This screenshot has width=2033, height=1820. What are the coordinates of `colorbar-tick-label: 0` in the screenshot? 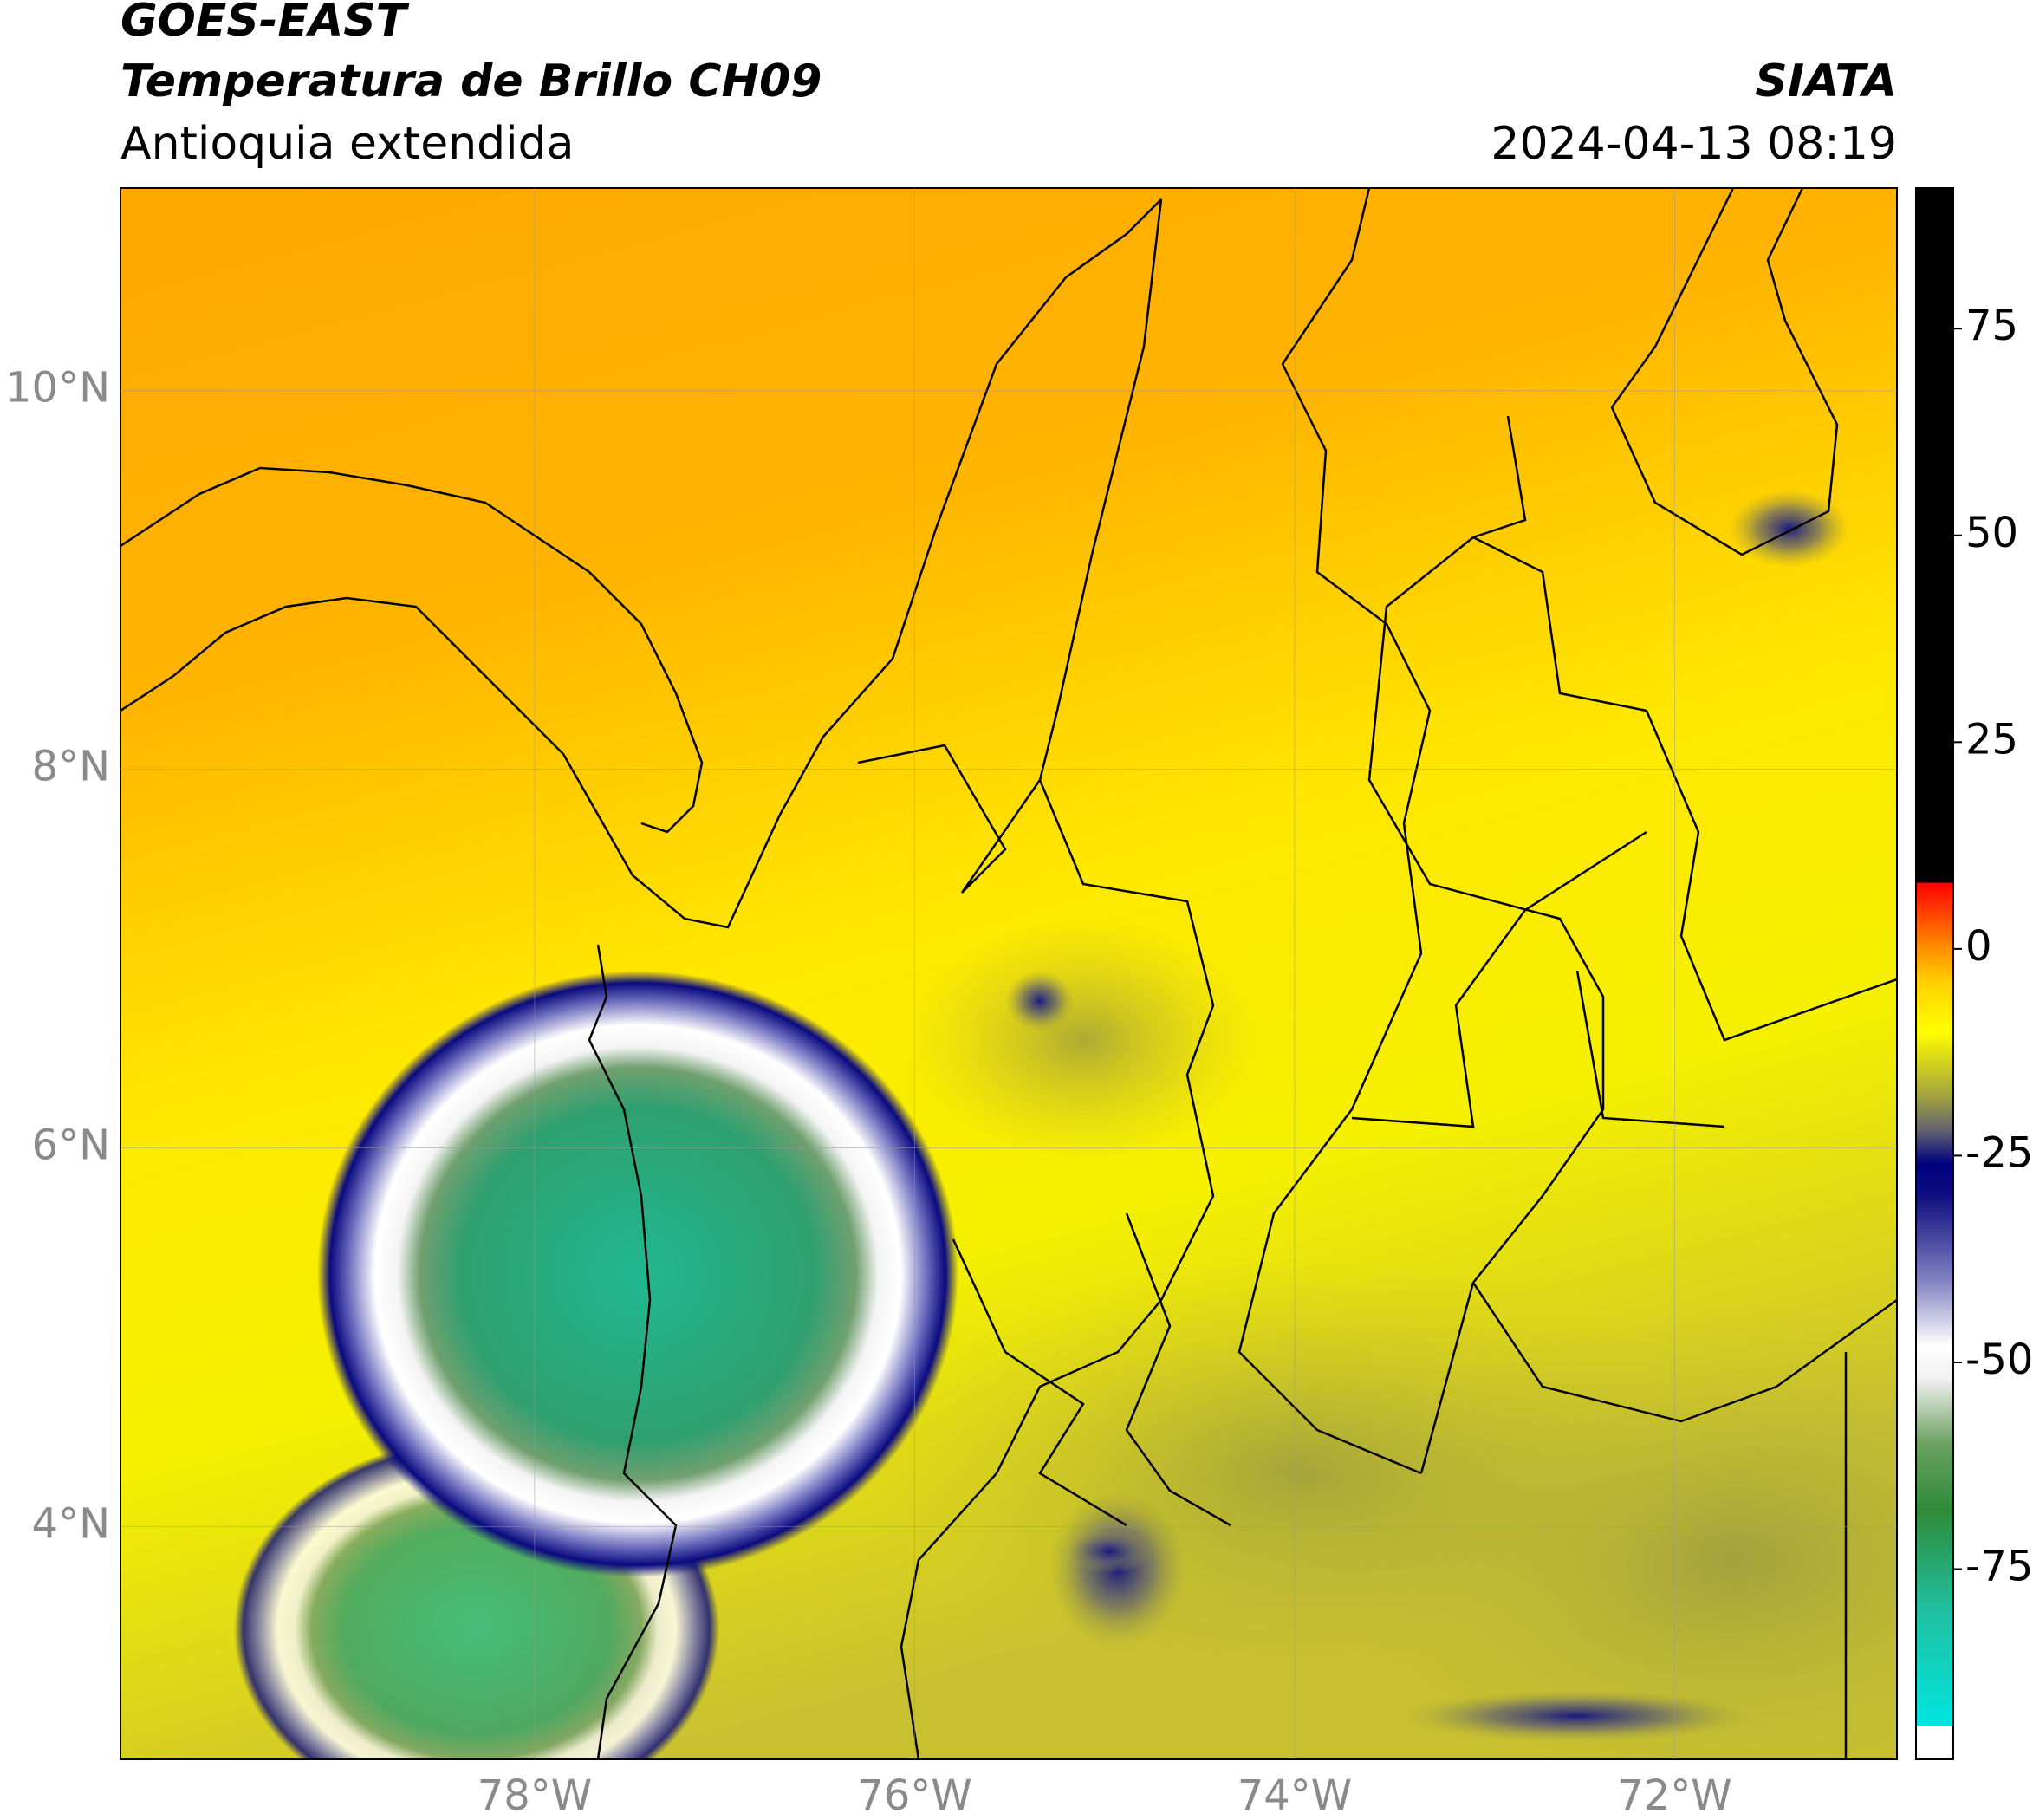 It's located at (1978, 946).